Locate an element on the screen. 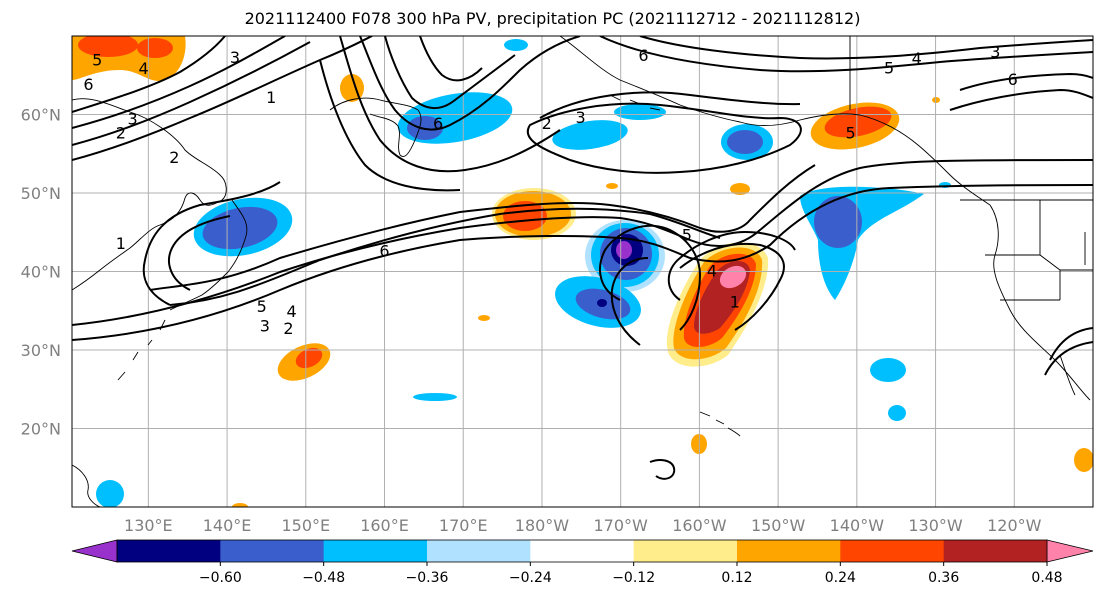 Image resolution: width=1105 pixels, height=601 pixels. colorbar-tick-label: −0.48 is located at coordinates (323, 578).